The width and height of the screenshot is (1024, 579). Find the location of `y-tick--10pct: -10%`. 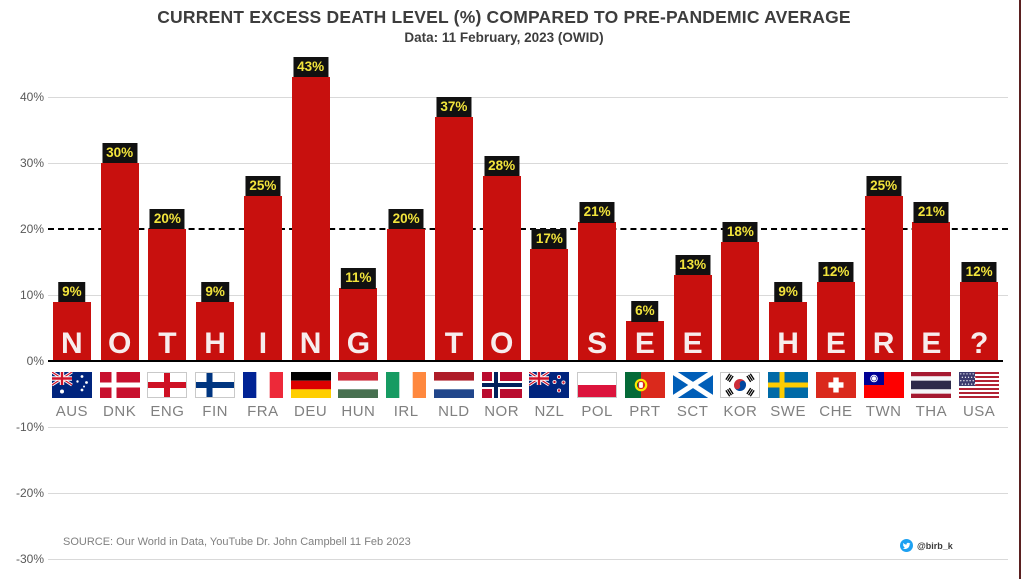

y-tick--10pct: -10% is located at coordinates (29, 427).